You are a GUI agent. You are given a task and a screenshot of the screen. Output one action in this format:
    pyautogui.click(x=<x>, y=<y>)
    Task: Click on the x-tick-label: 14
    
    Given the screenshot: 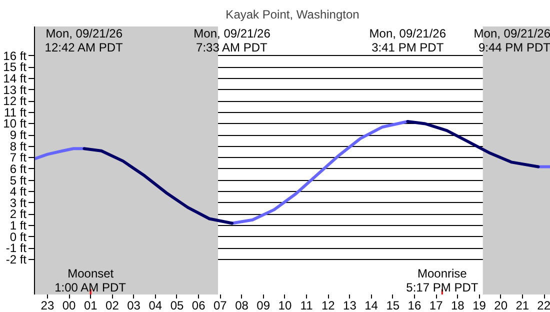 What is the action you would take?
    pyautogui.click(x=371, y=305)
    